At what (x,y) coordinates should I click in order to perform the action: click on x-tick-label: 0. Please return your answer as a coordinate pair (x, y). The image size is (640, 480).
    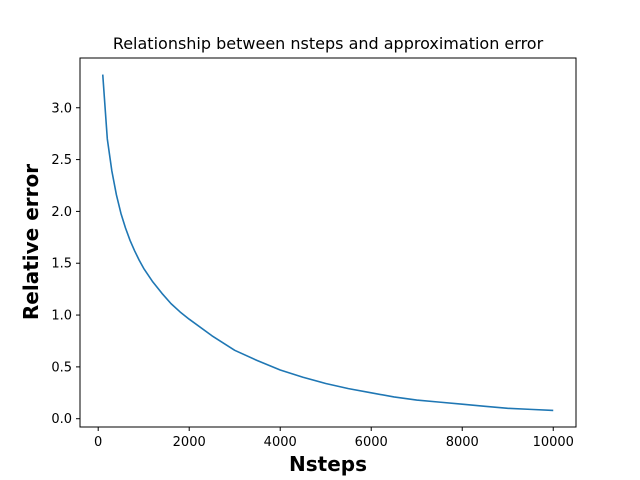
    Looking at the image, I should click on (98, 442).